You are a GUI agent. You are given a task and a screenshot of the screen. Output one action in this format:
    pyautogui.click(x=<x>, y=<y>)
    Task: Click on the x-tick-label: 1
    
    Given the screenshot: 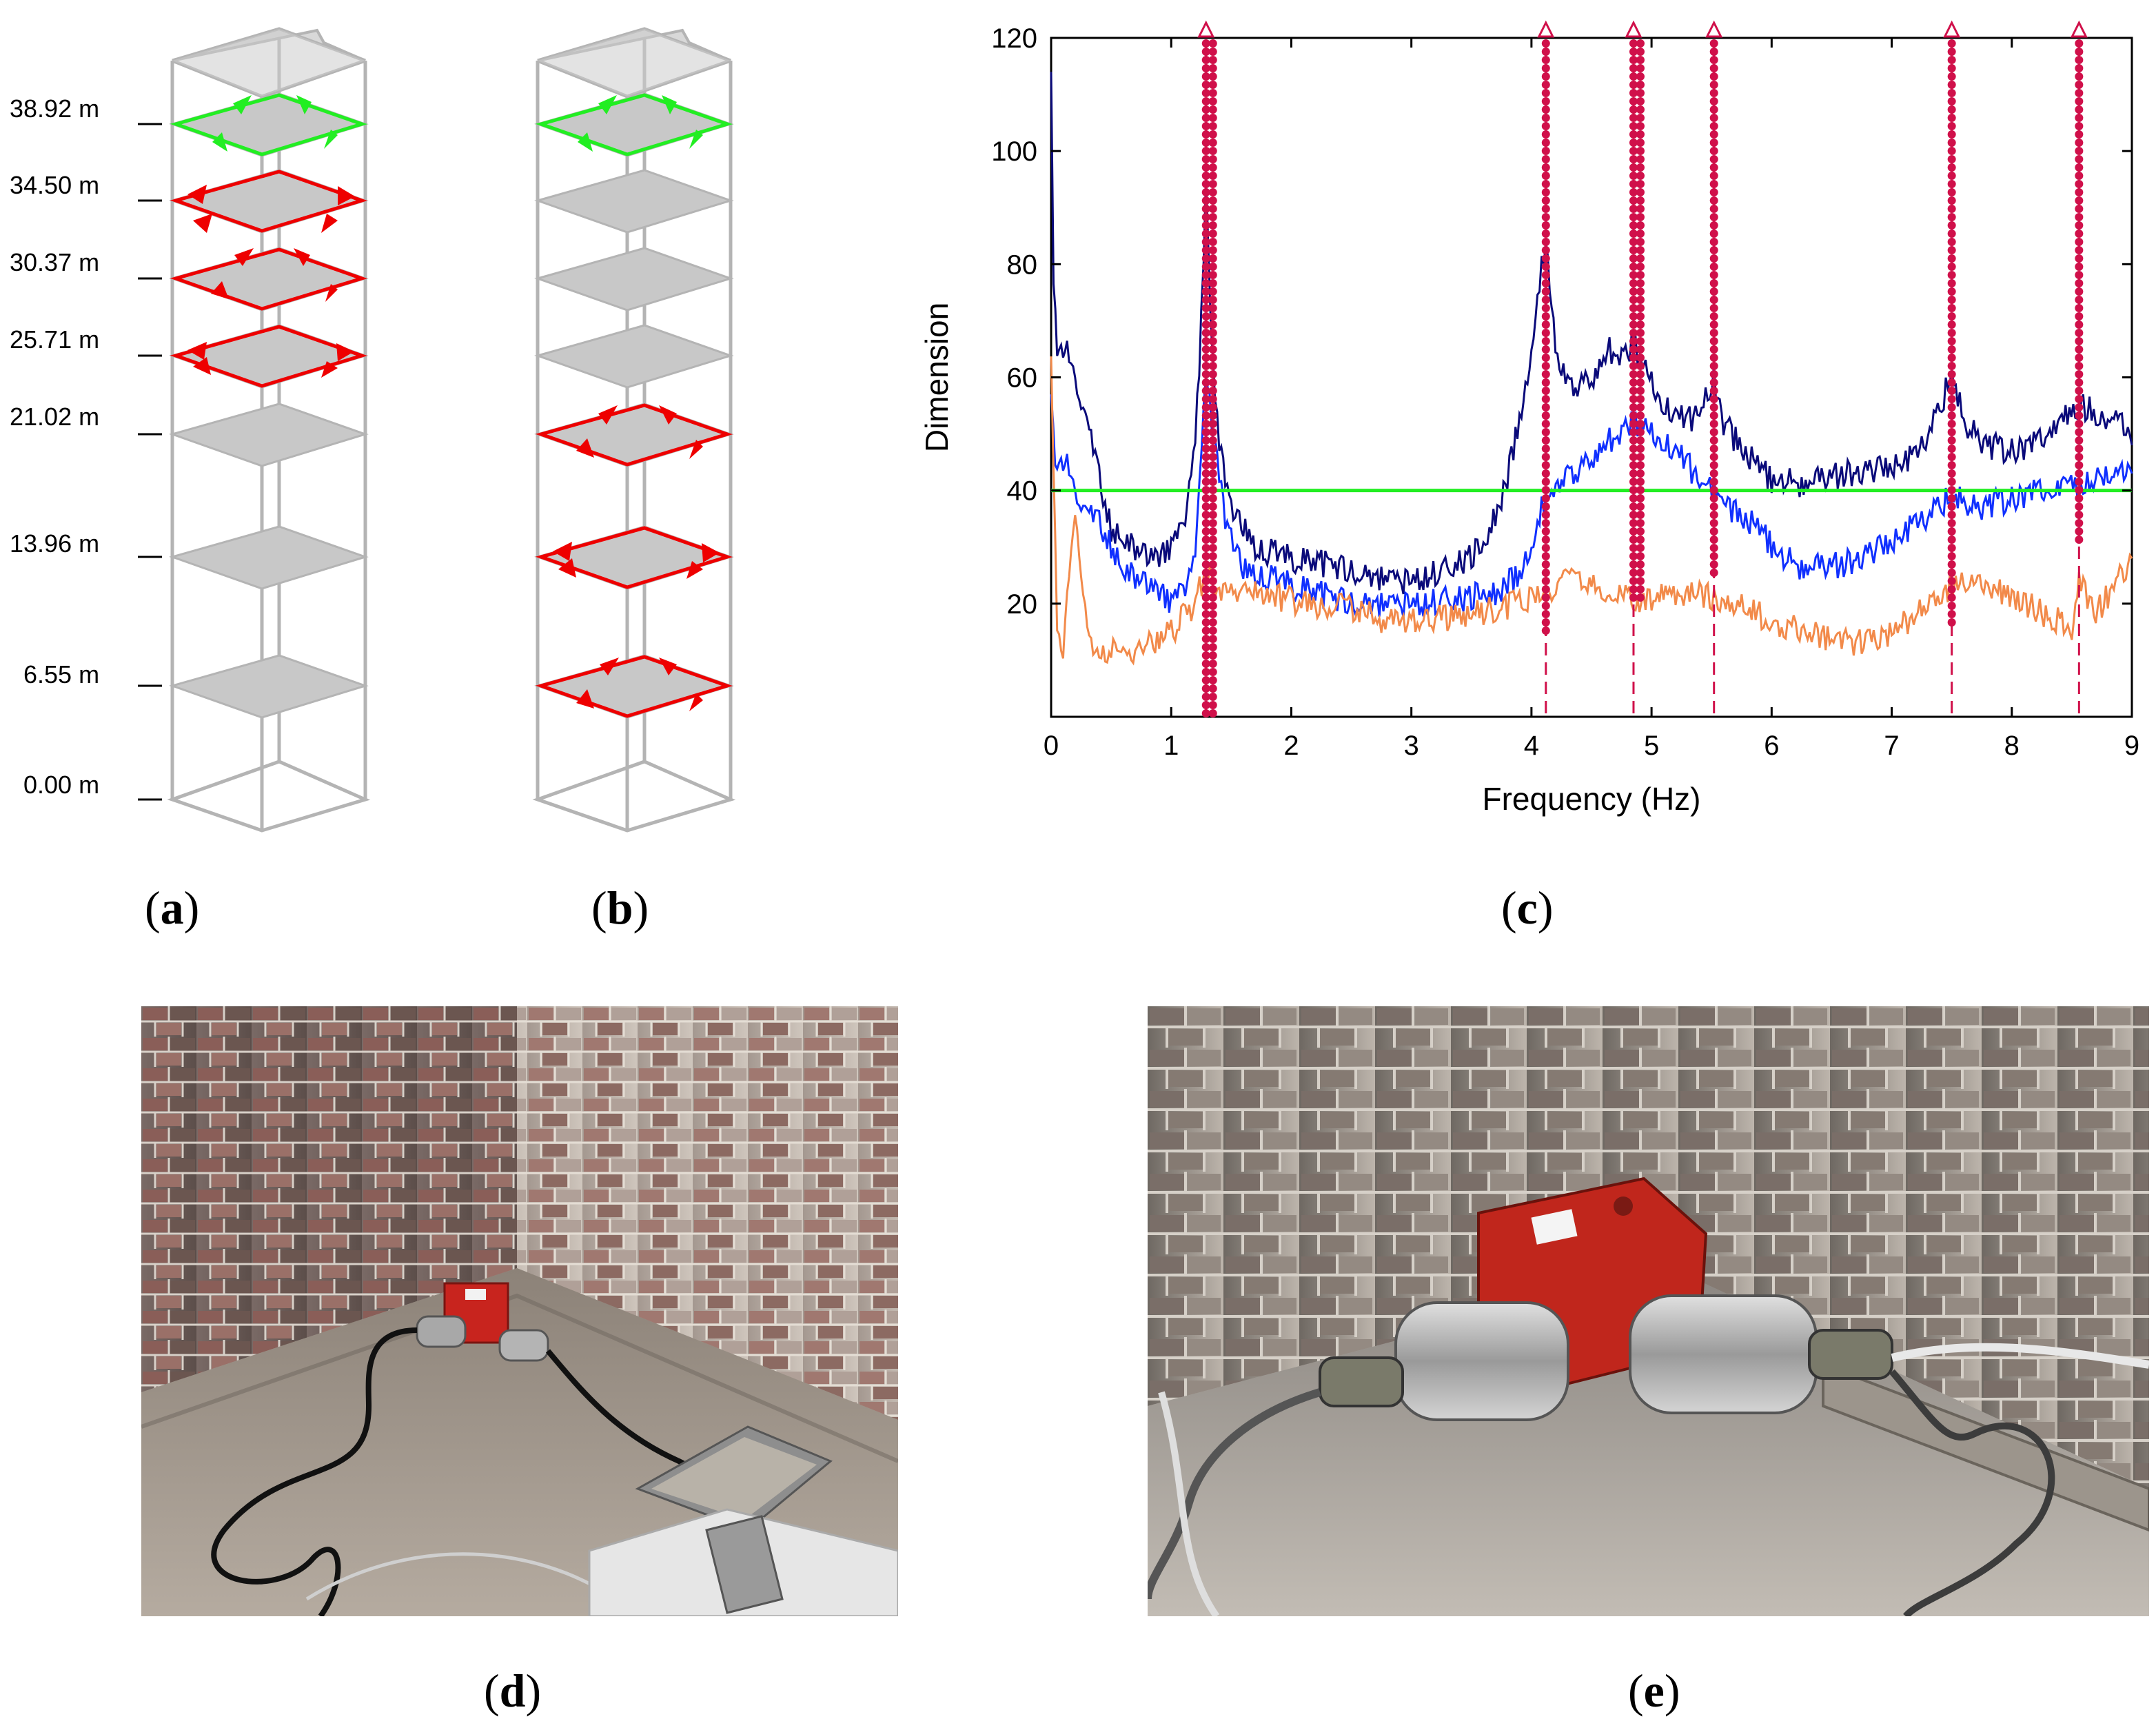 What is the action you would take?
    pyautogui.click(x=1171, y=746)
    